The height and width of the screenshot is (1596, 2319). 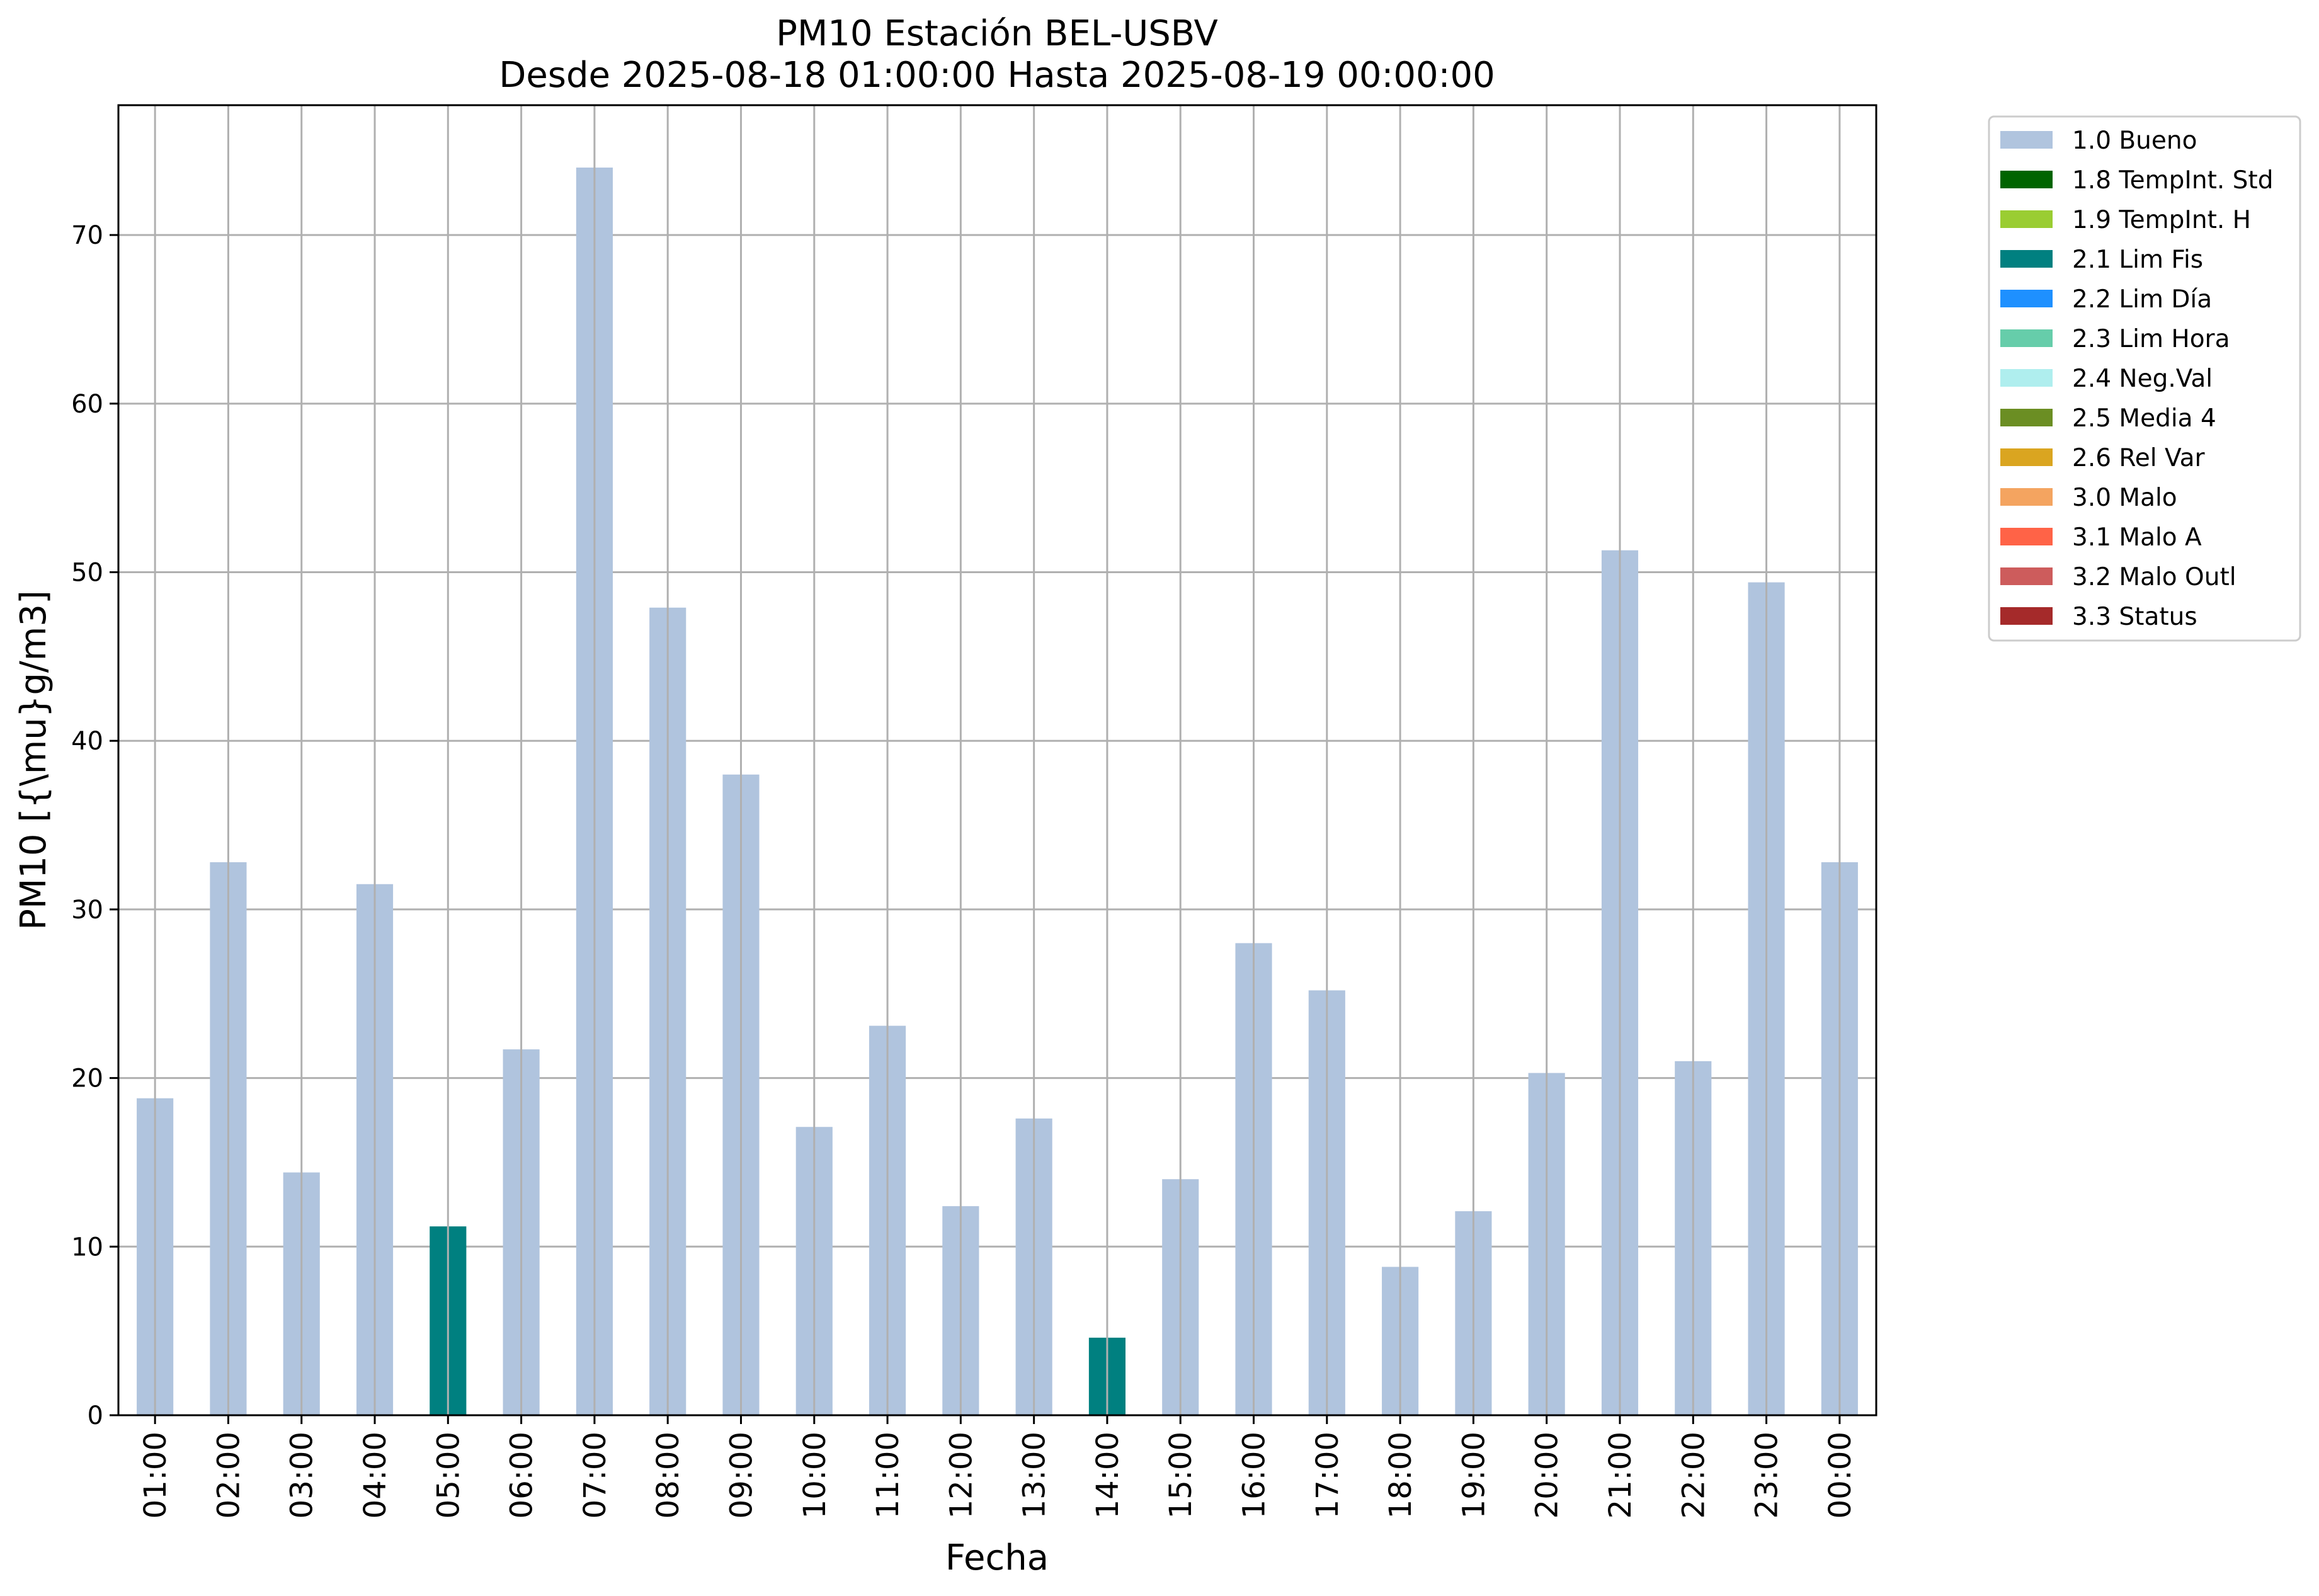 I want to click on y-tick-label: 10, so click(x=87, y=1247).